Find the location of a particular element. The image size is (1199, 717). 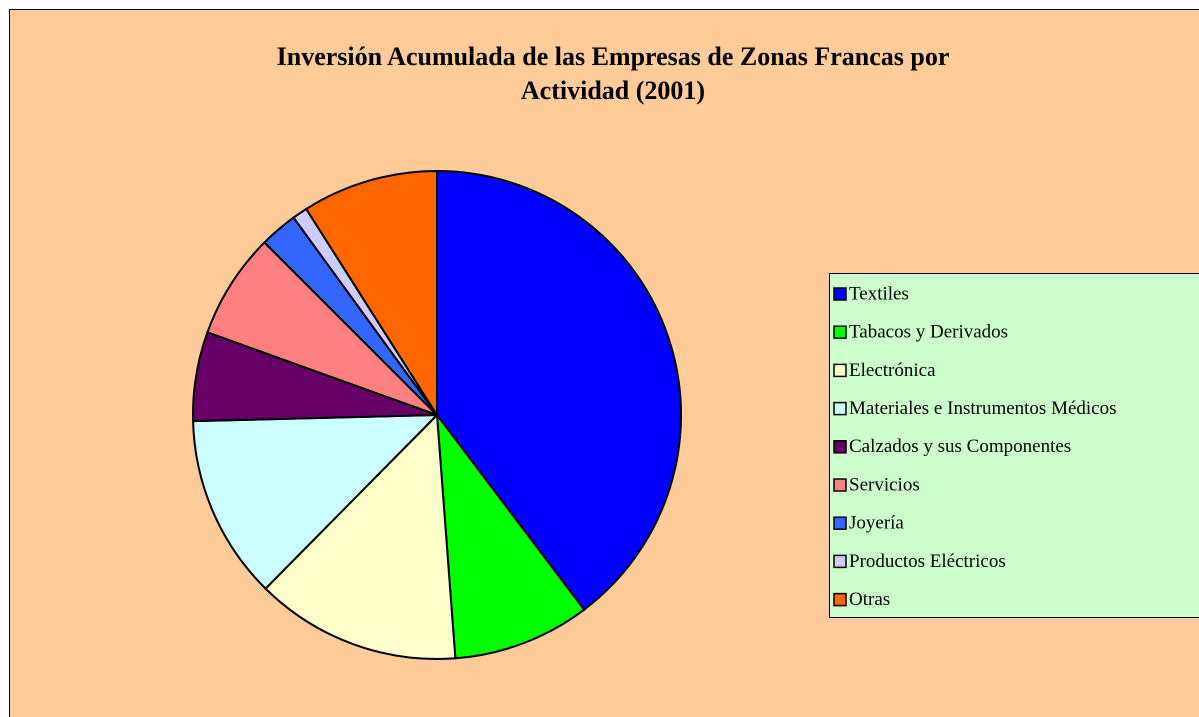

legend-label: Joyería is located at coordinates (876, 523).